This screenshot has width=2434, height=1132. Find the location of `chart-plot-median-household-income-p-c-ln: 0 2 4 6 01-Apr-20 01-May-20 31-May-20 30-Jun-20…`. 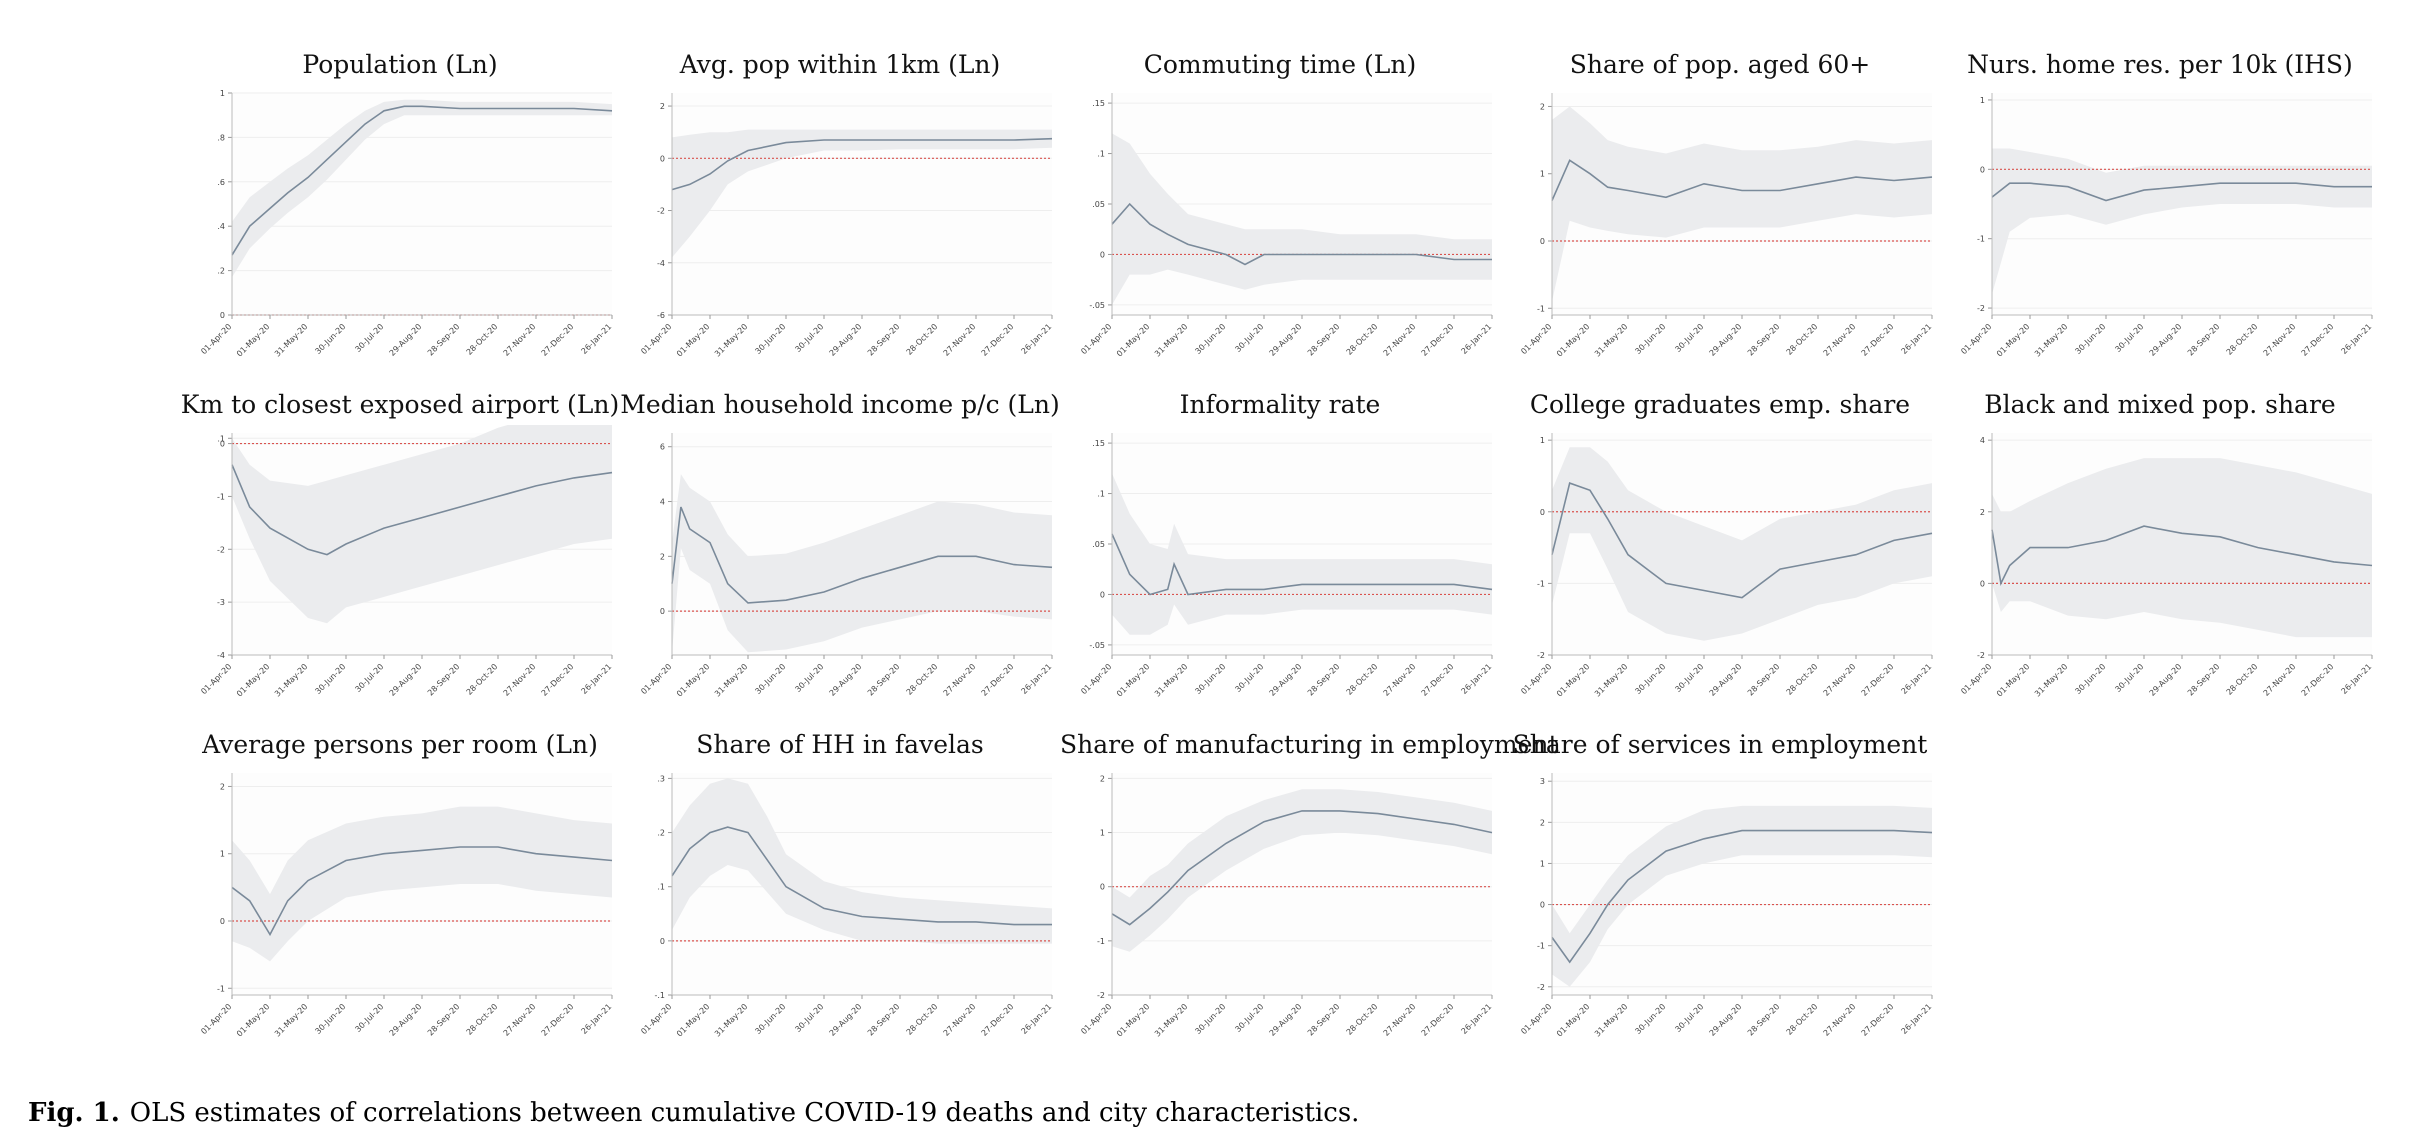

chart-plot-median-household-income-p-c-ln: 0 2 4 6 01-Apr-20 01-May-20 31-May-20 30-Jun-20… is located at coordinates (846, 565).